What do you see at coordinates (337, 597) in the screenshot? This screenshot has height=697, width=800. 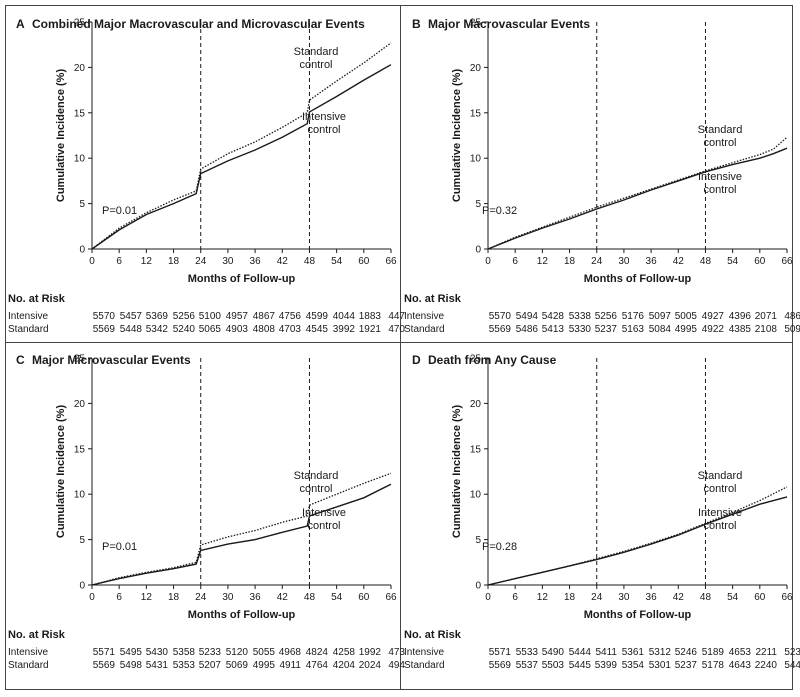 I see `x-tick-label: 54` at bounding box center [337, 597].